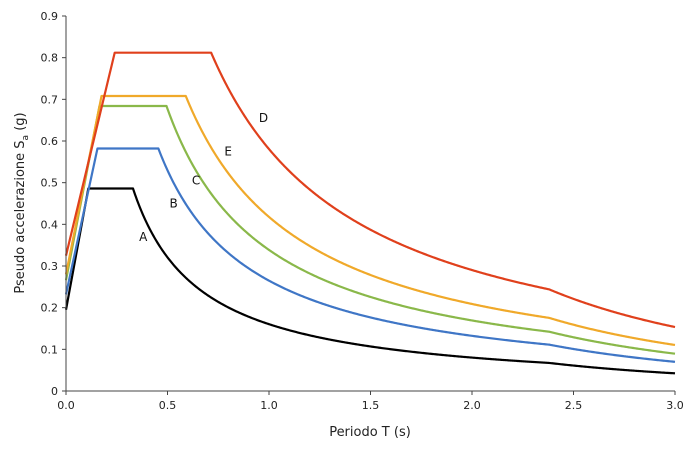 Image resolution: width=694 pixels, height=452 pixels. What do you see at coordinates (143, 237) in the screenshot?
I see `series-label-a: A` at bounding box center [143, 237].